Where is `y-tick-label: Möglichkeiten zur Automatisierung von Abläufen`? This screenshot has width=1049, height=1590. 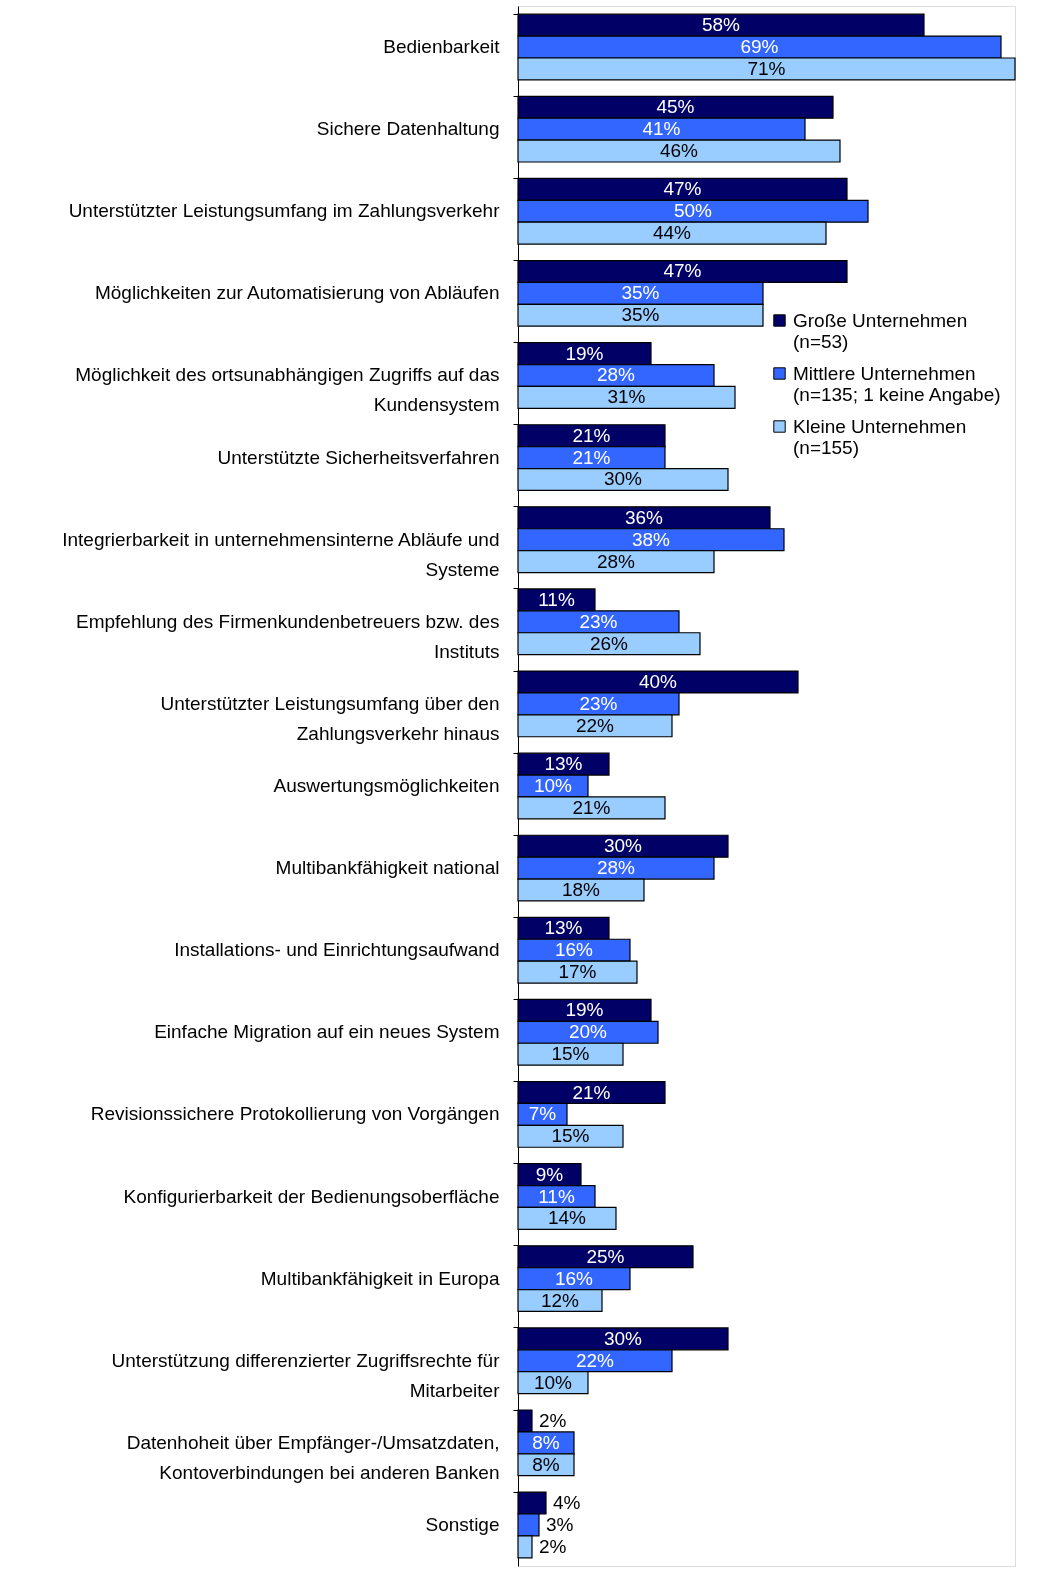
y-tick-label: Möglichkeiten zur Automatisierung von Abläufen is located at coordinates (297, 293).